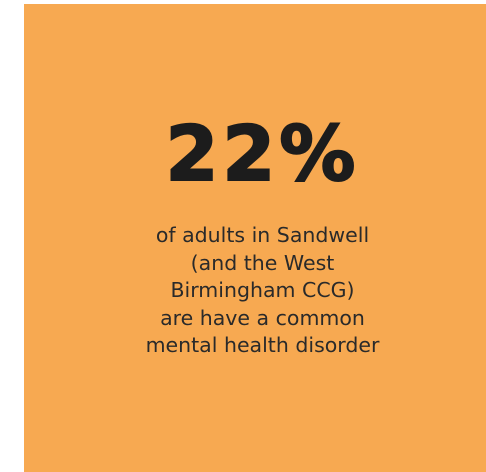 The height and width of the screenshot is (472, 486). Describe the element at coordinates (262, 262) in the screenshot. I see `caption-line: (and the West` at that location.